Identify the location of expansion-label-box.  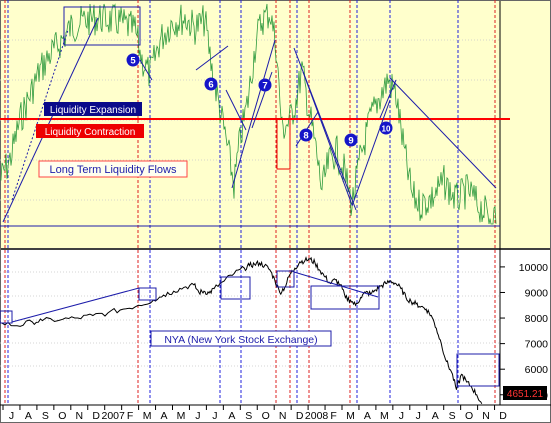
(93, 109).